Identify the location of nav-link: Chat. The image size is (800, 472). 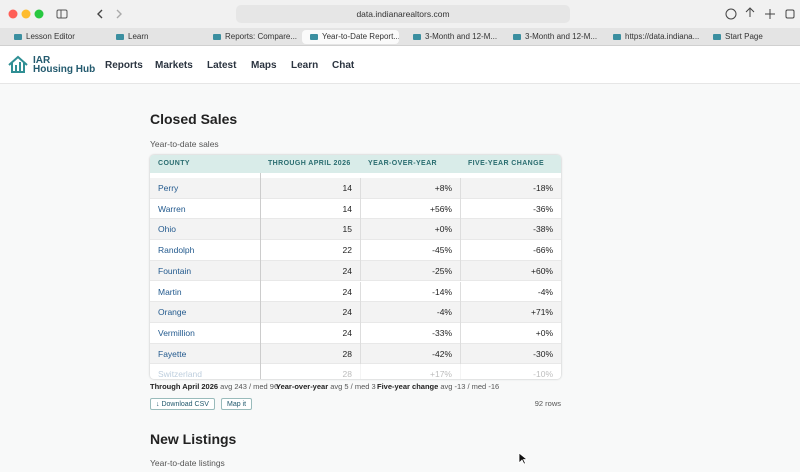
(343, 65).